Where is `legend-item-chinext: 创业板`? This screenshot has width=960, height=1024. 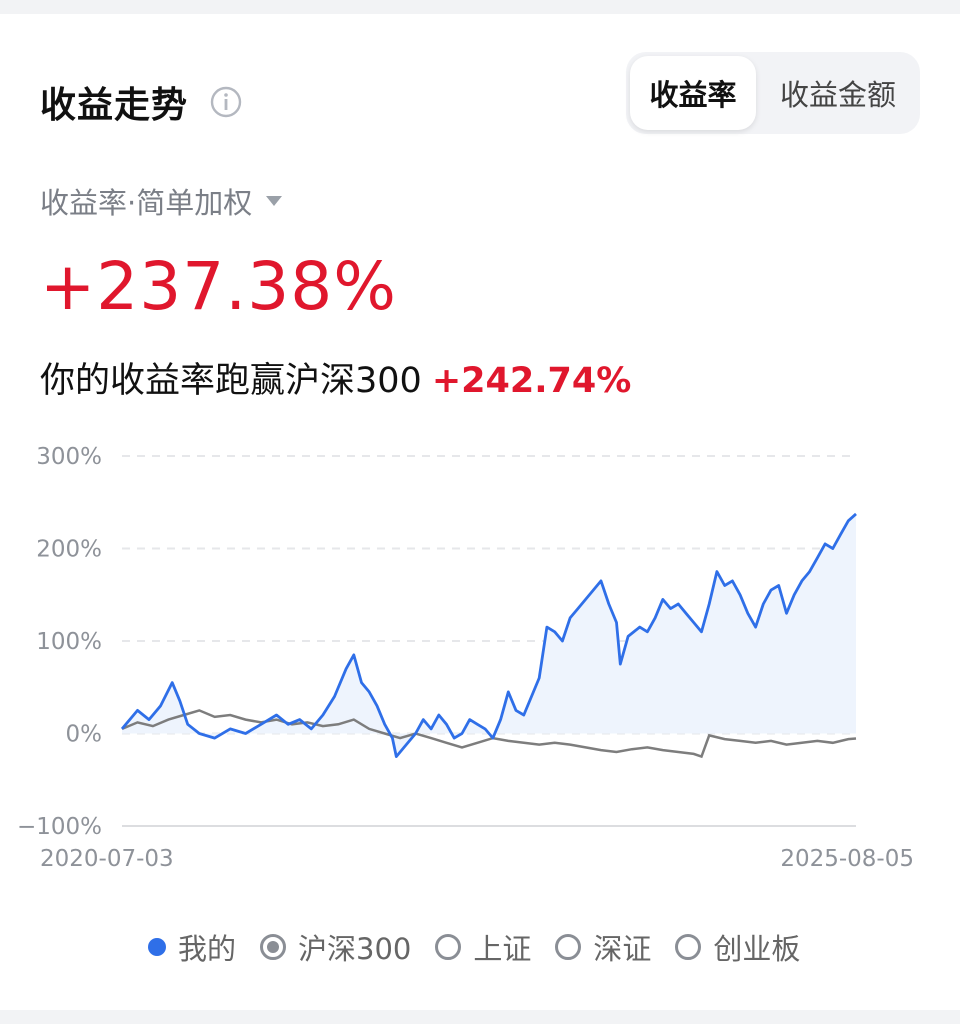 legend-item-chinext: 创业板 is located at coordinates (737, 947).